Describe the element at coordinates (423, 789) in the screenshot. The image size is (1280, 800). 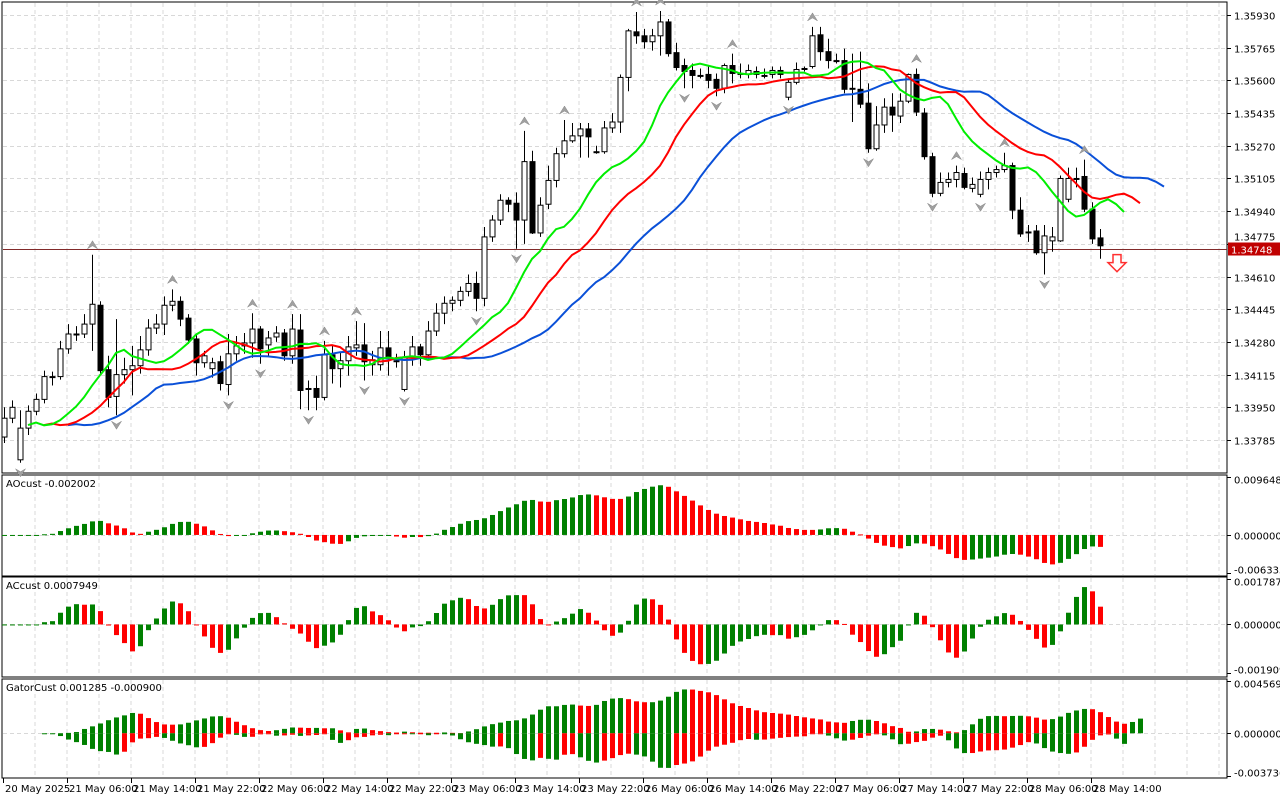
I see `time-tick-label: 22 May 22:00` at that location.